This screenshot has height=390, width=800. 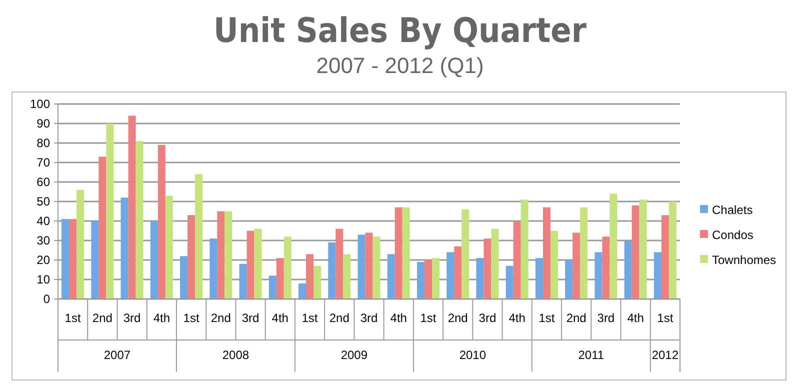 I want to click on y-tick-label: 90, so click(x=43, y=123).